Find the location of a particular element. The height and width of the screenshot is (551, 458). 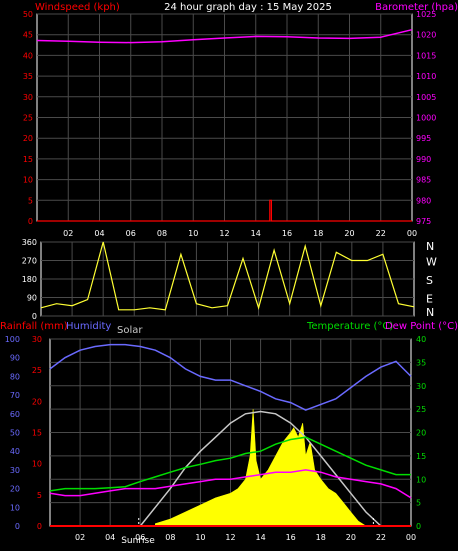

windspeed-tick-label: 30 is located at coordinates (28, 97).